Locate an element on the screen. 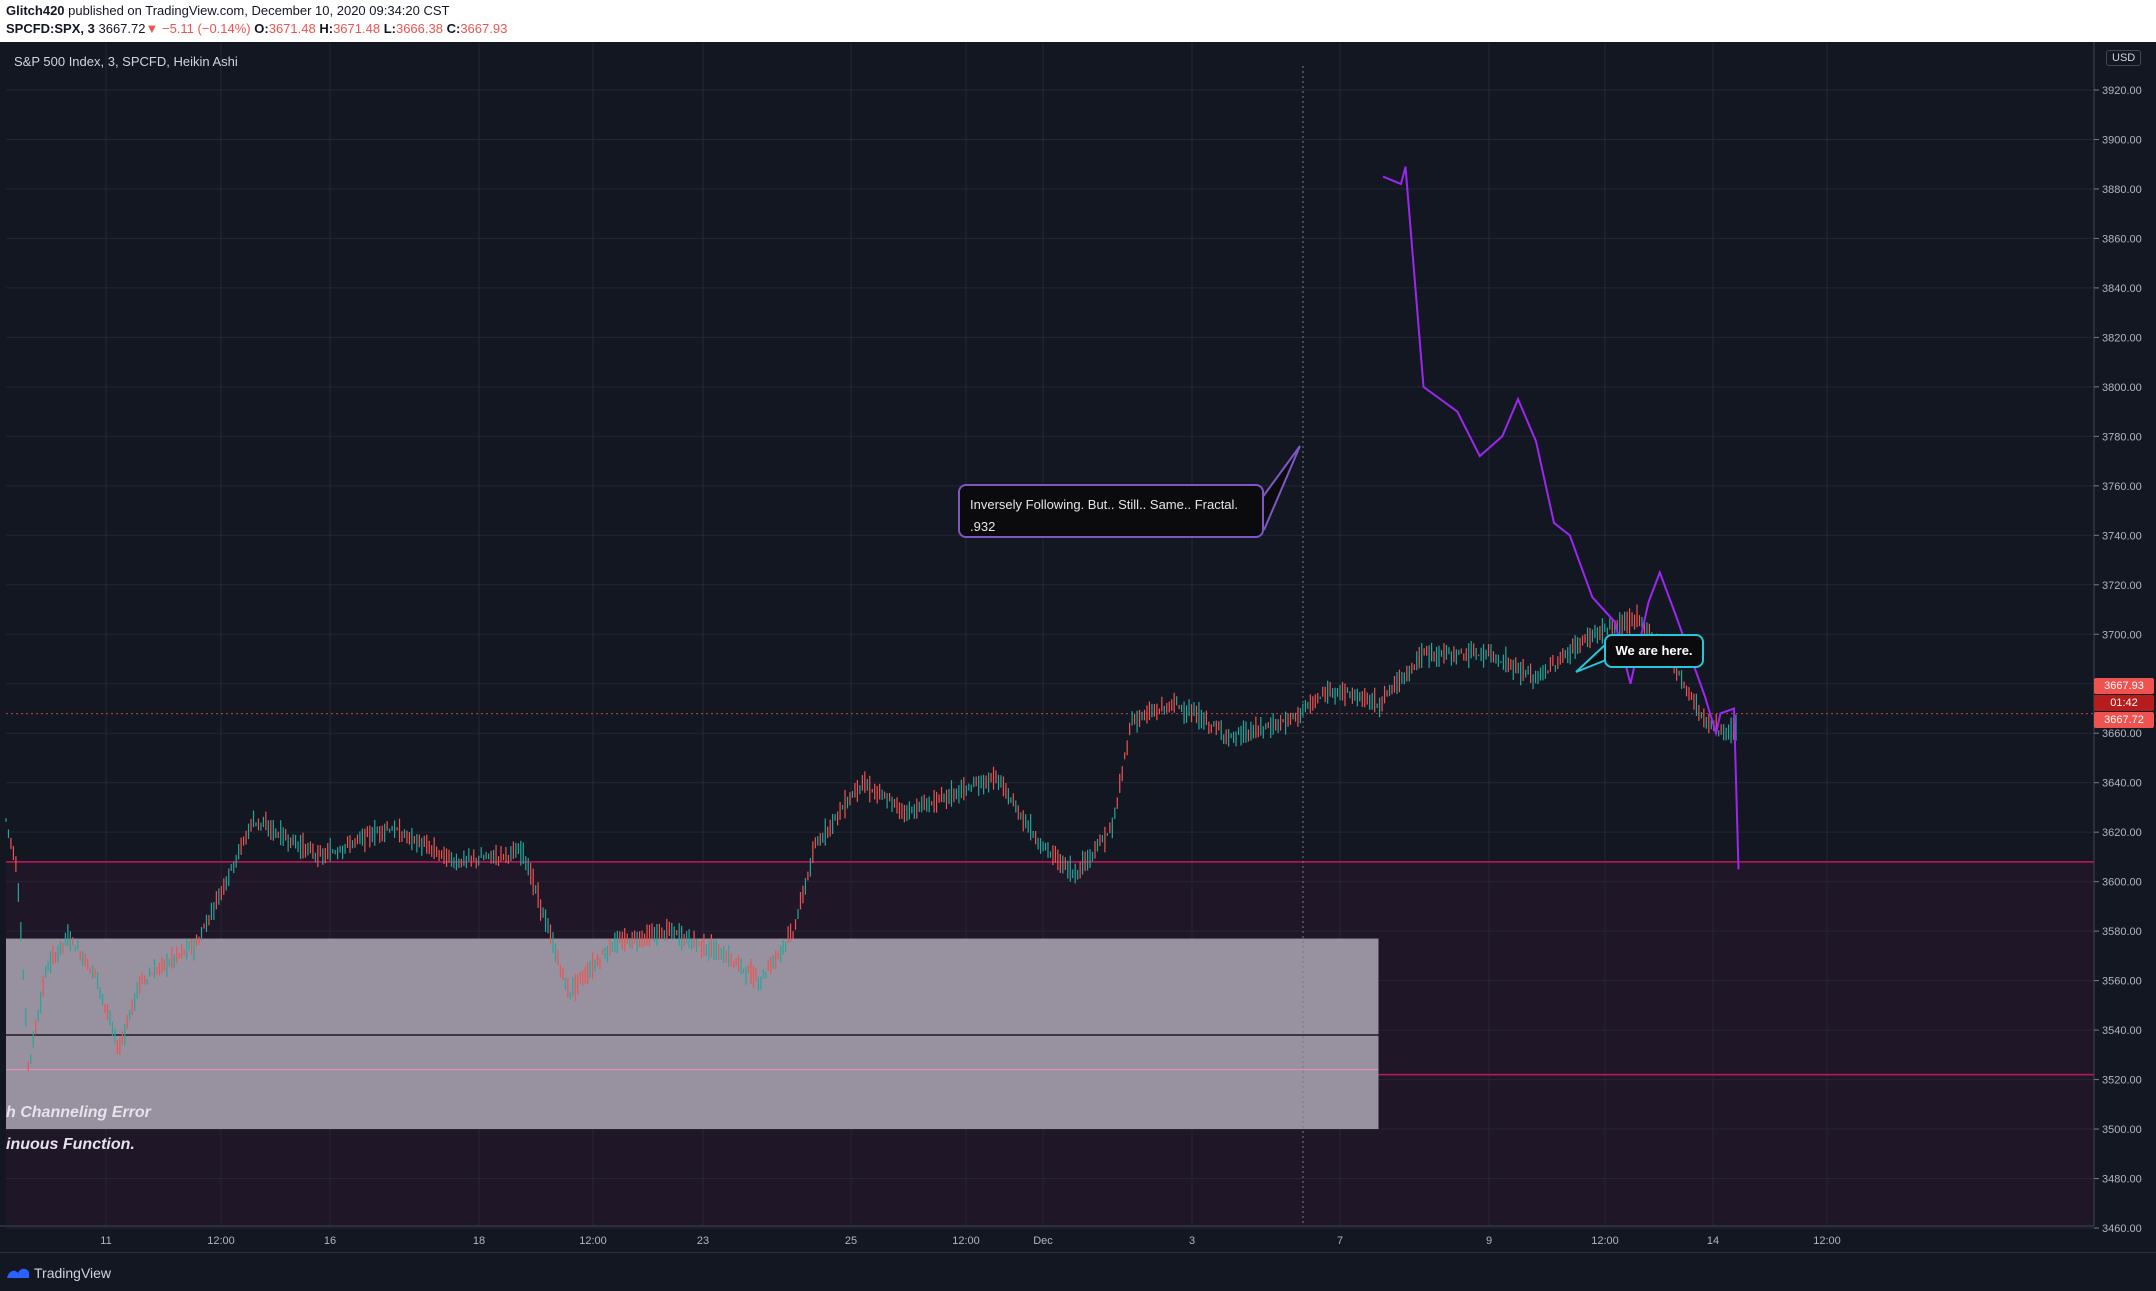  time-tick-label: 7 is located at coordinates (1340, 1241).